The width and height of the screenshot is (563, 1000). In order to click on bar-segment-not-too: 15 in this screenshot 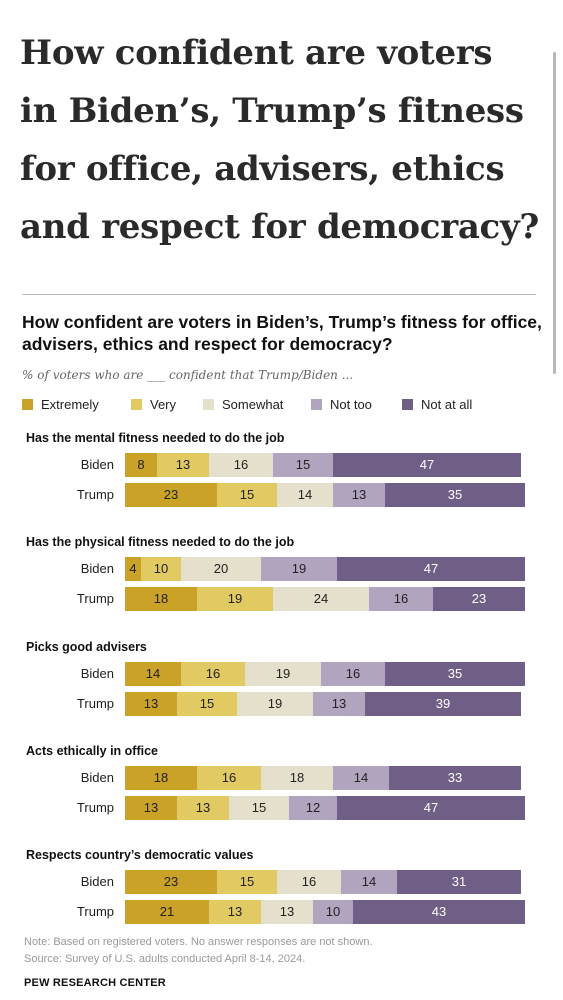, I will do `click(303, 465)`.